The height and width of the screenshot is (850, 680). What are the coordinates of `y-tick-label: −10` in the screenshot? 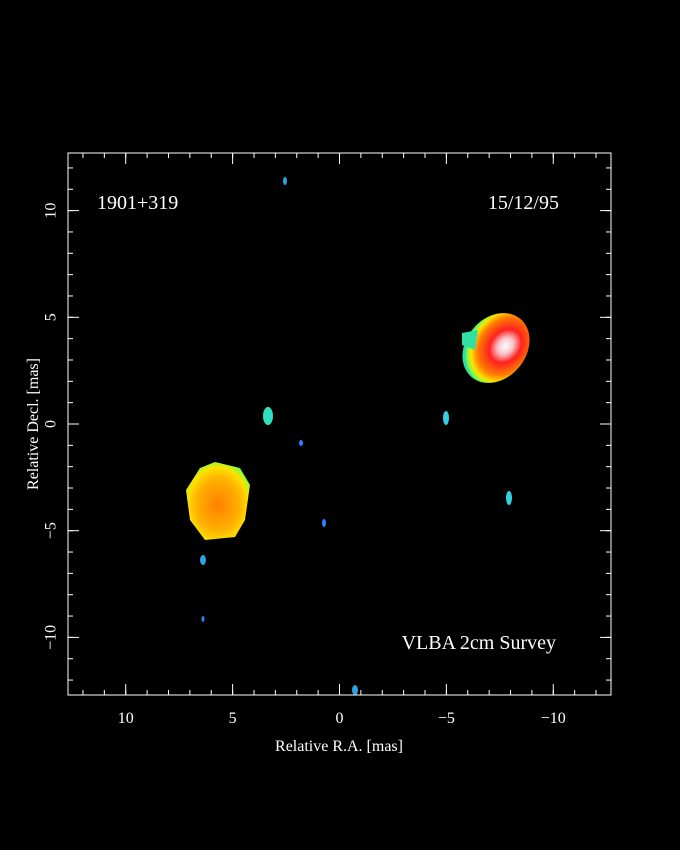 It's located at (51, 637).